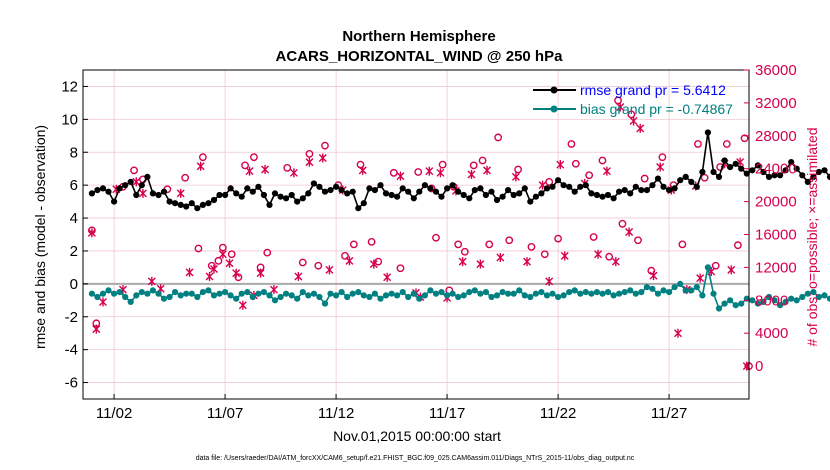  What do you see at coordinates (69, 86) in the screenshot?
I see `y-tick-label: 12` at bounding box center [69, 86].